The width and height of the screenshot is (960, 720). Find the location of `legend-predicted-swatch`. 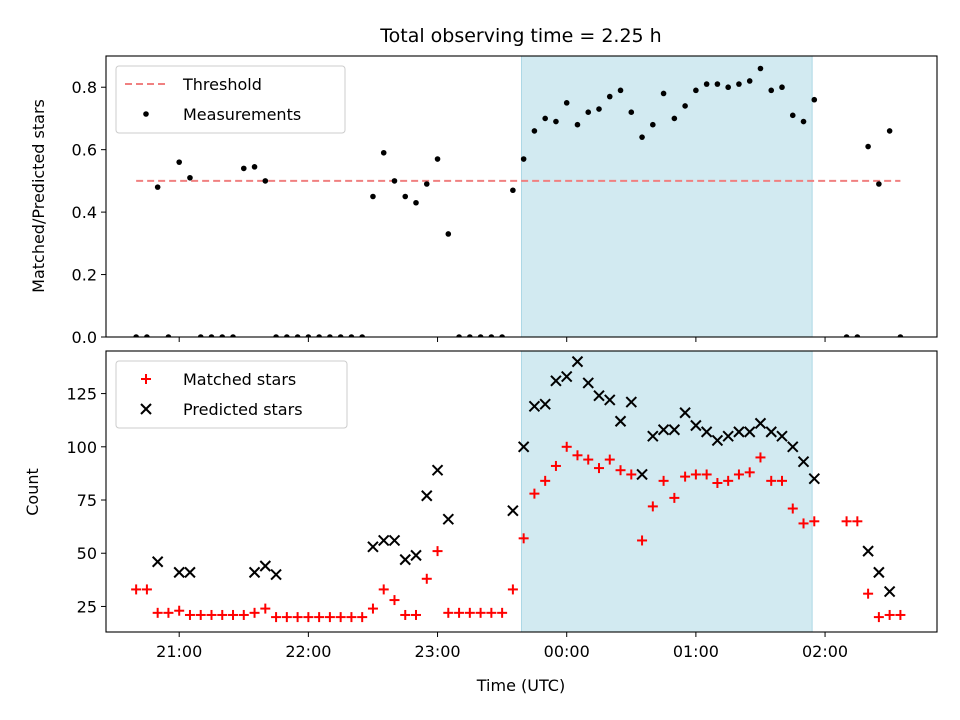

legend-predicted-swatch is located at coordinates (146, 409).